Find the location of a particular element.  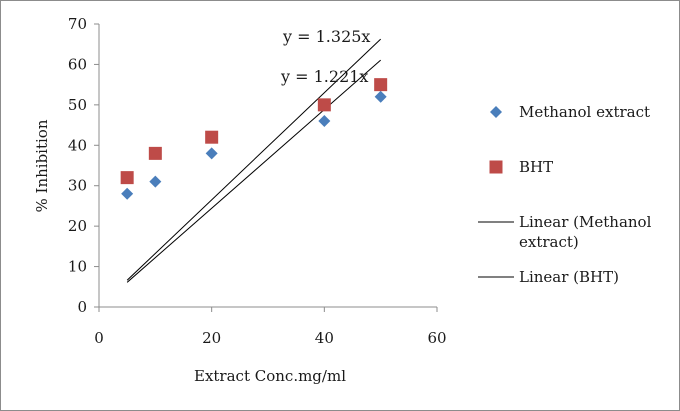

y-axis-label: % Inhibition is located at coordinates (42, 165).